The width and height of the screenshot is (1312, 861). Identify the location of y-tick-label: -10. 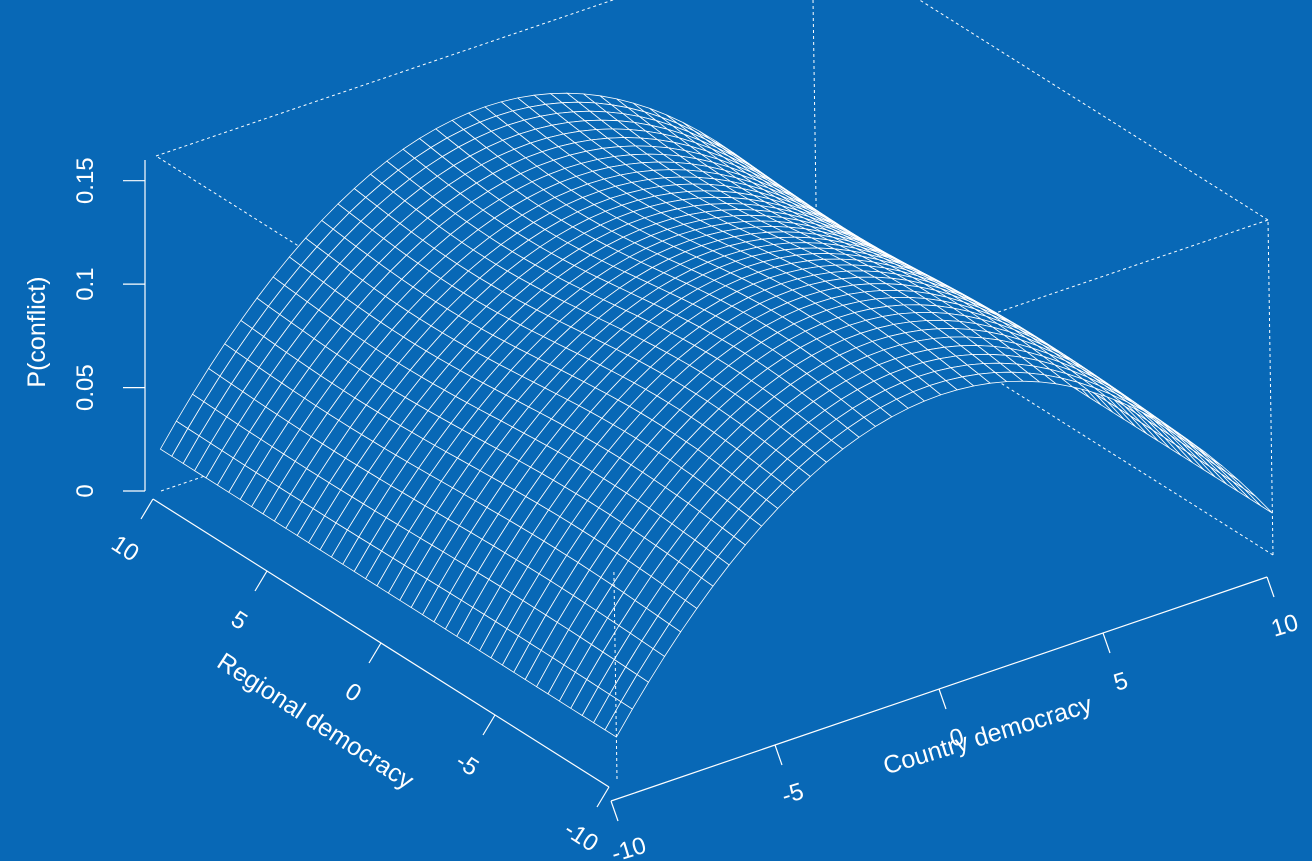
(581, 837).